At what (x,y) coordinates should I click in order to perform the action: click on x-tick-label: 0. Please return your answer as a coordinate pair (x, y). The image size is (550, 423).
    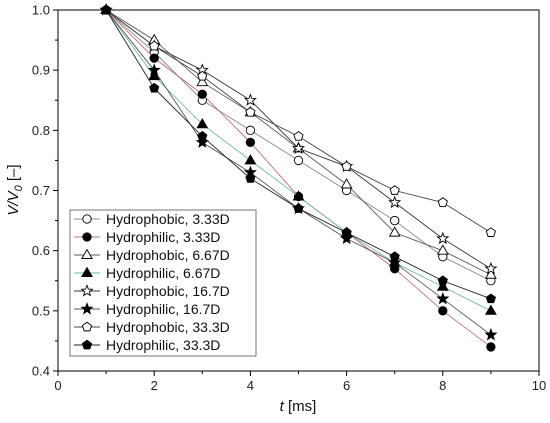
    Looking at the image, I should click on (57, 385).